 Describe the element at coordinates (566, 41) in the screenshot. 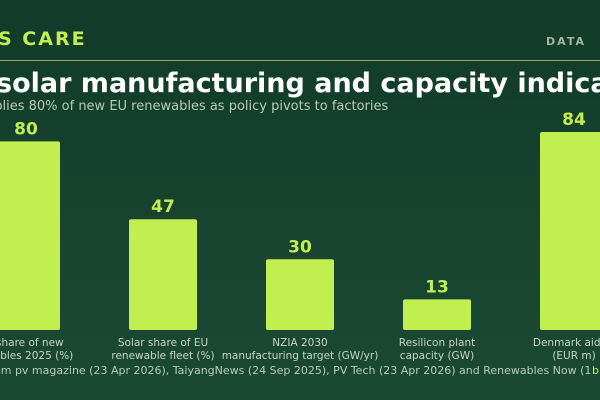

I see `section-tag: DATA` at that location.